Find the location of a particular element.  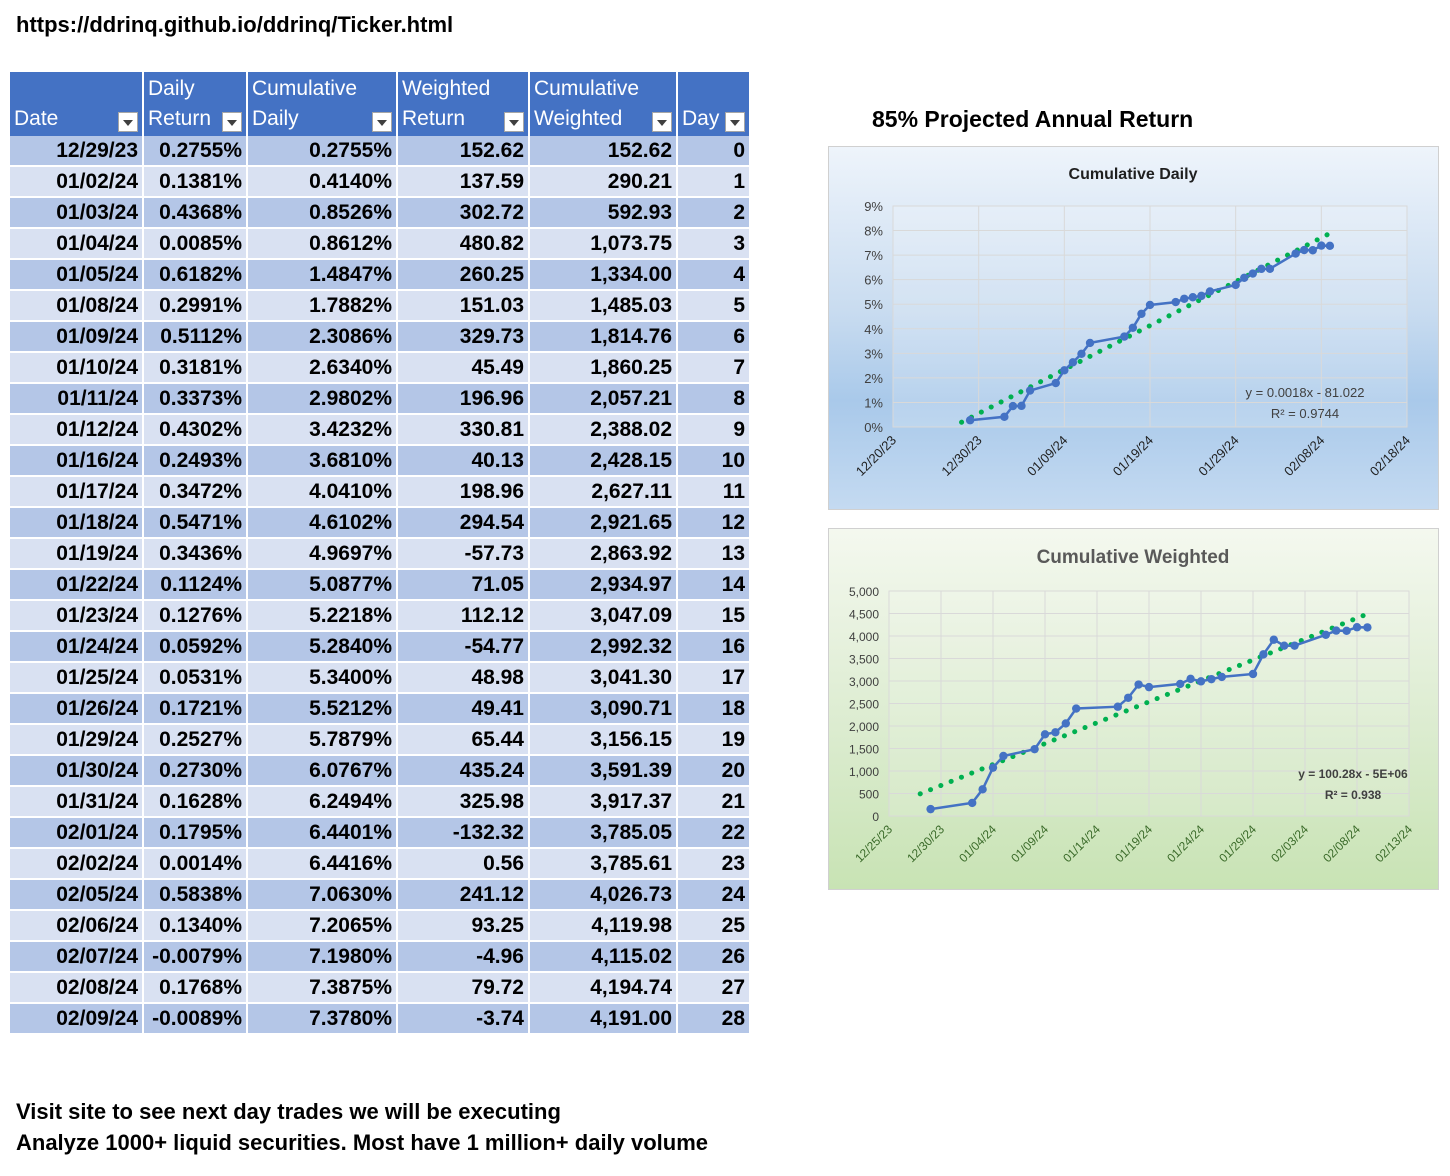

cell-cumulative-daily: 5.2218% is located at coordinates (322, 616).